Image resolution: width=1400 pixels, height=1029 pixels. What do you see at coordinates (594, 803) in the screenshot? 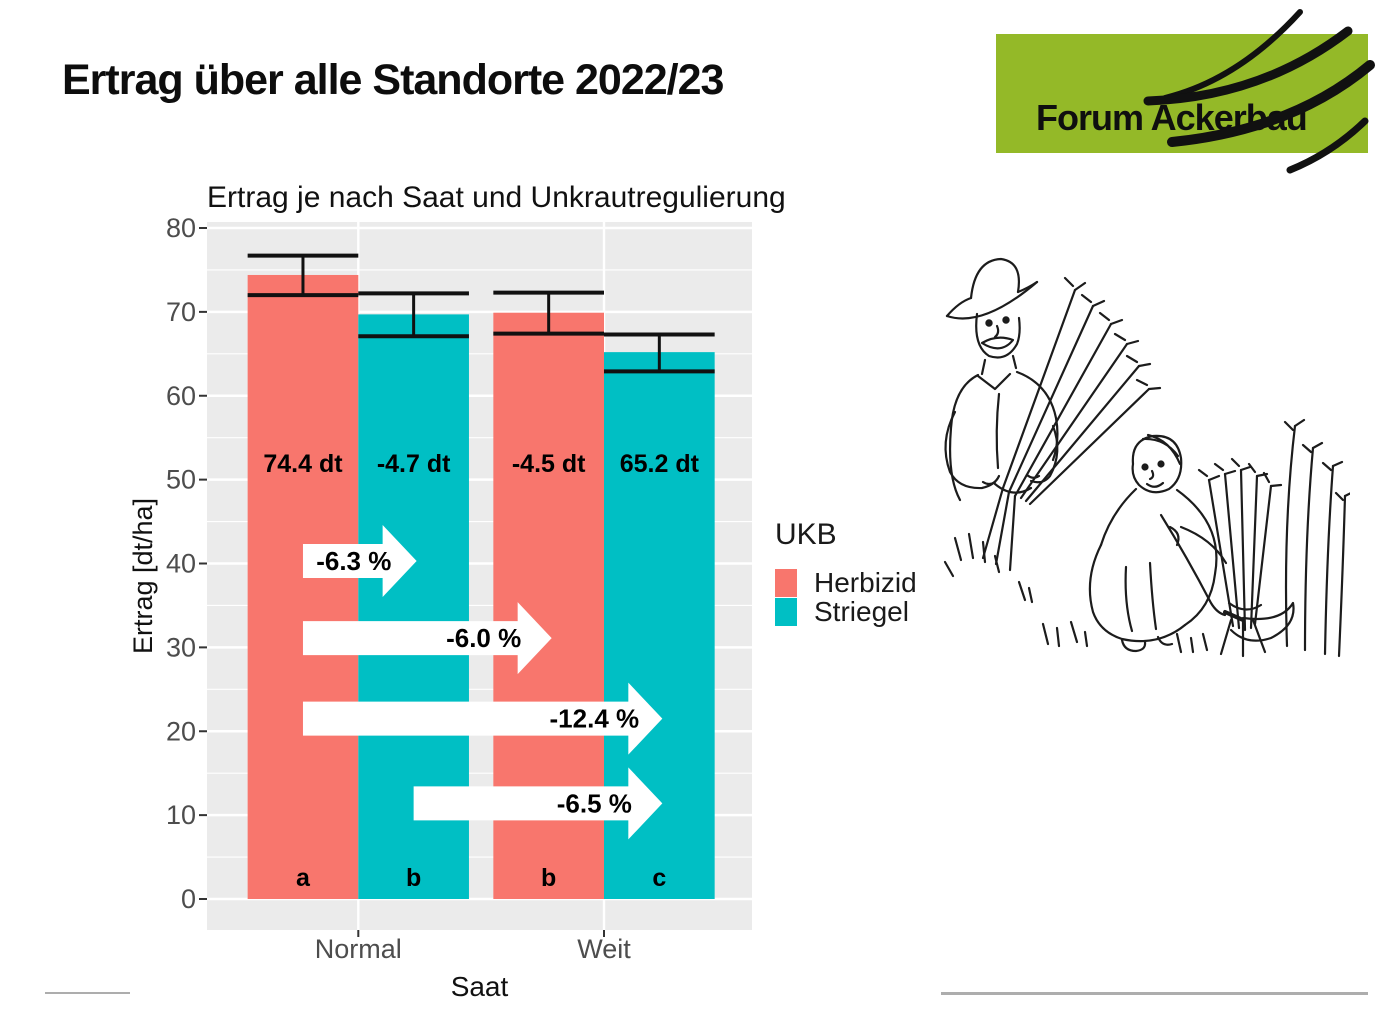
I see `arrow-label: -6.5 %` at bounding box center [594, 803].